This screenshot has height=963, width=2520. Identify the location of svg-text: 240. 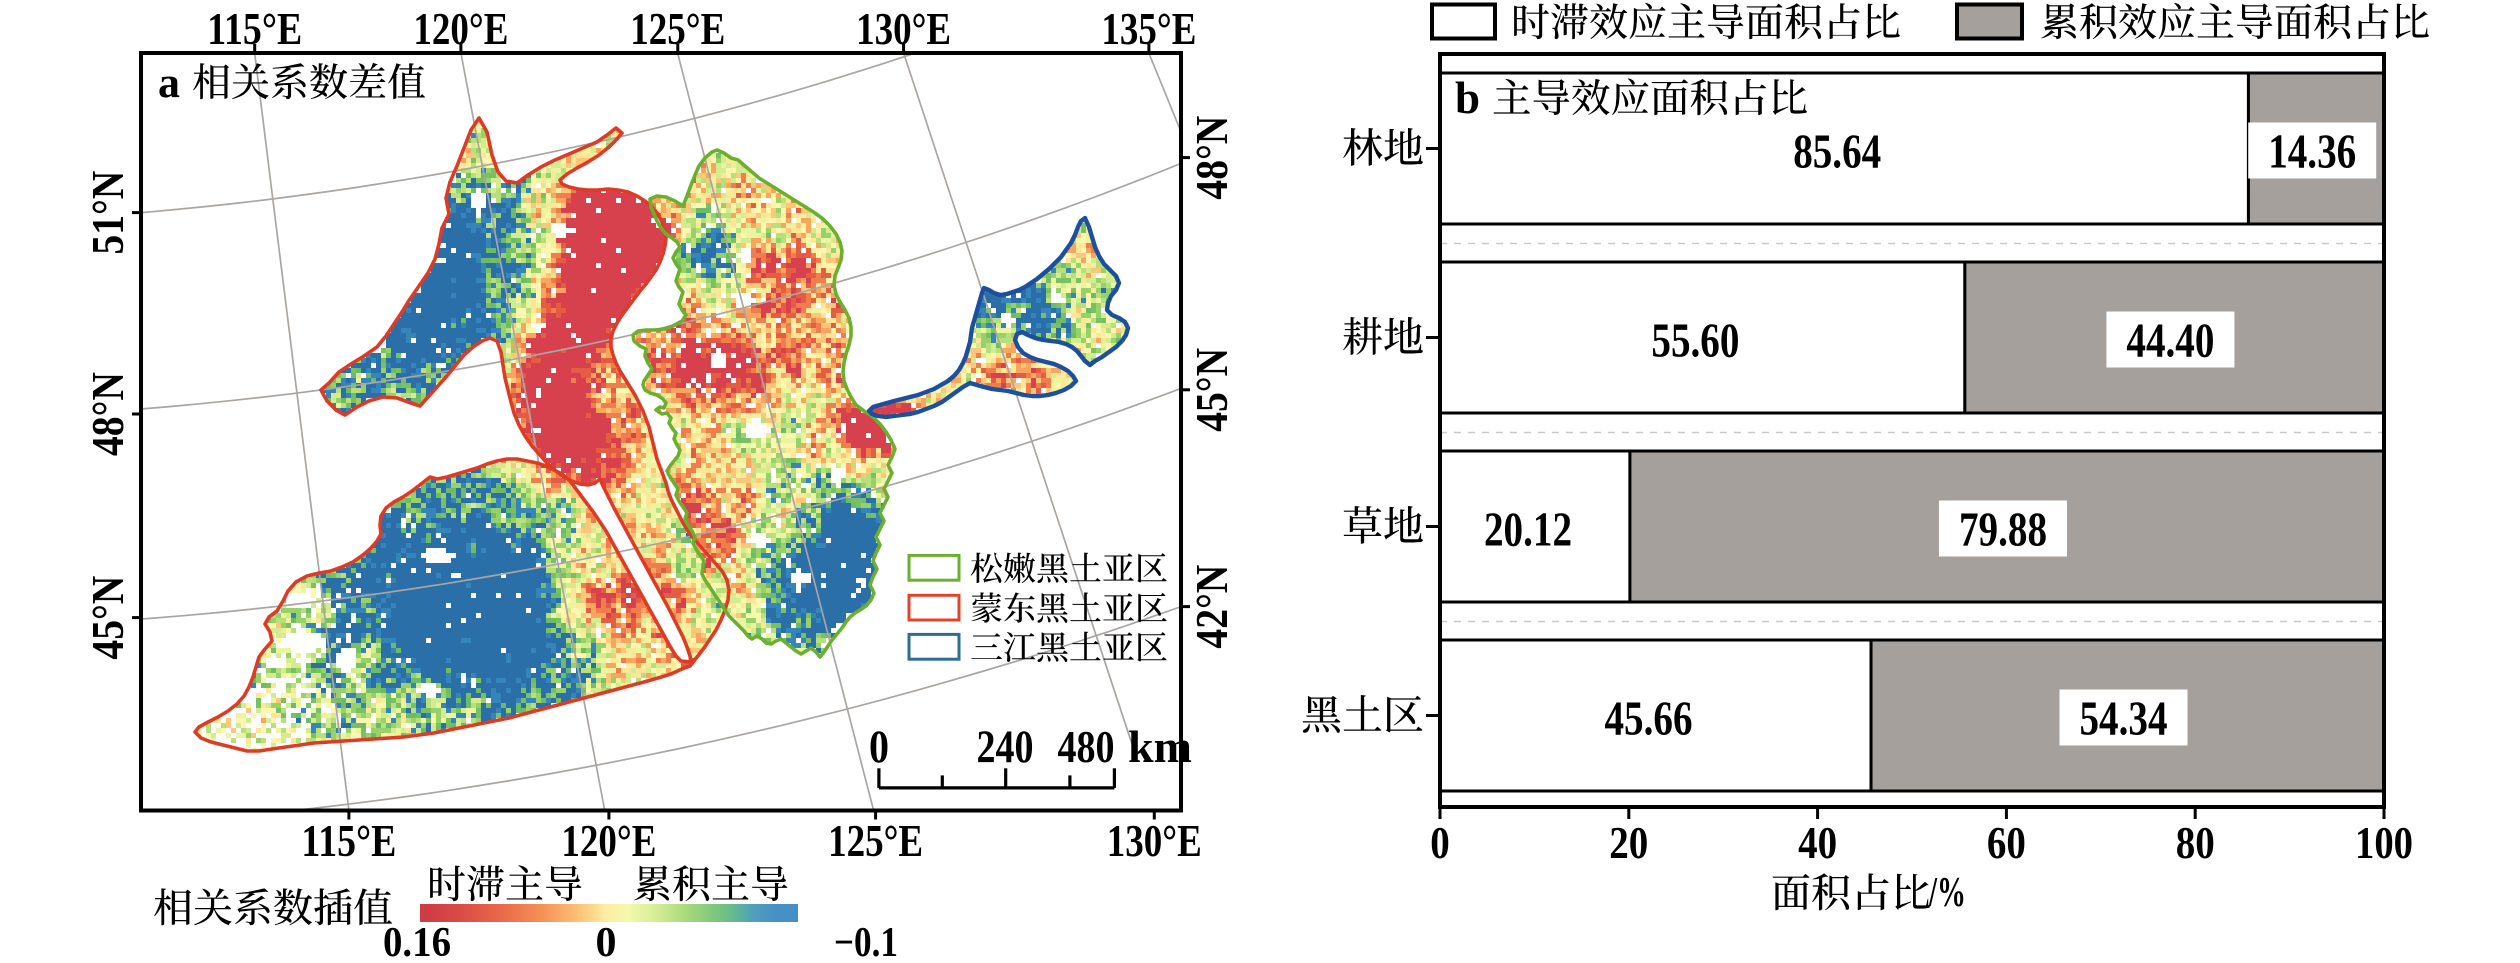
(1005, 747).